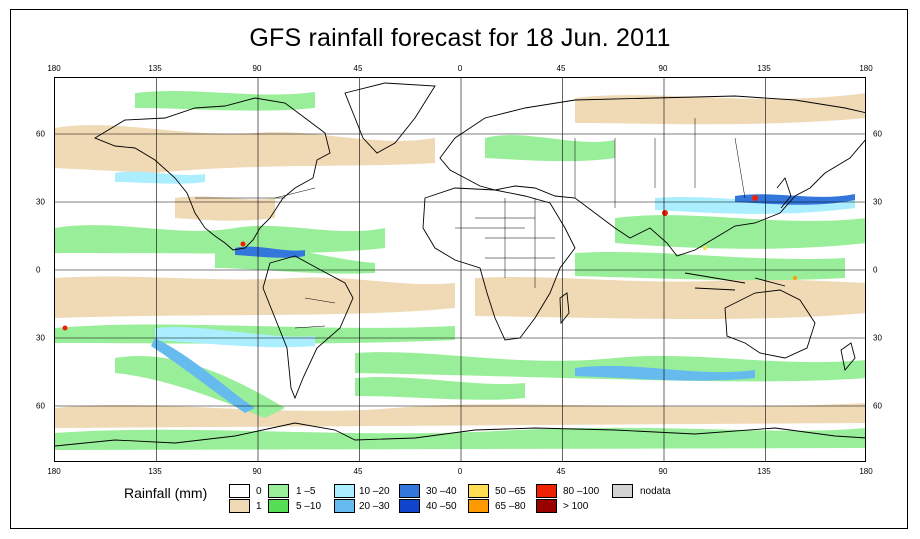  I want to click on lat-label-right-30n: 30, so click(877, 202).